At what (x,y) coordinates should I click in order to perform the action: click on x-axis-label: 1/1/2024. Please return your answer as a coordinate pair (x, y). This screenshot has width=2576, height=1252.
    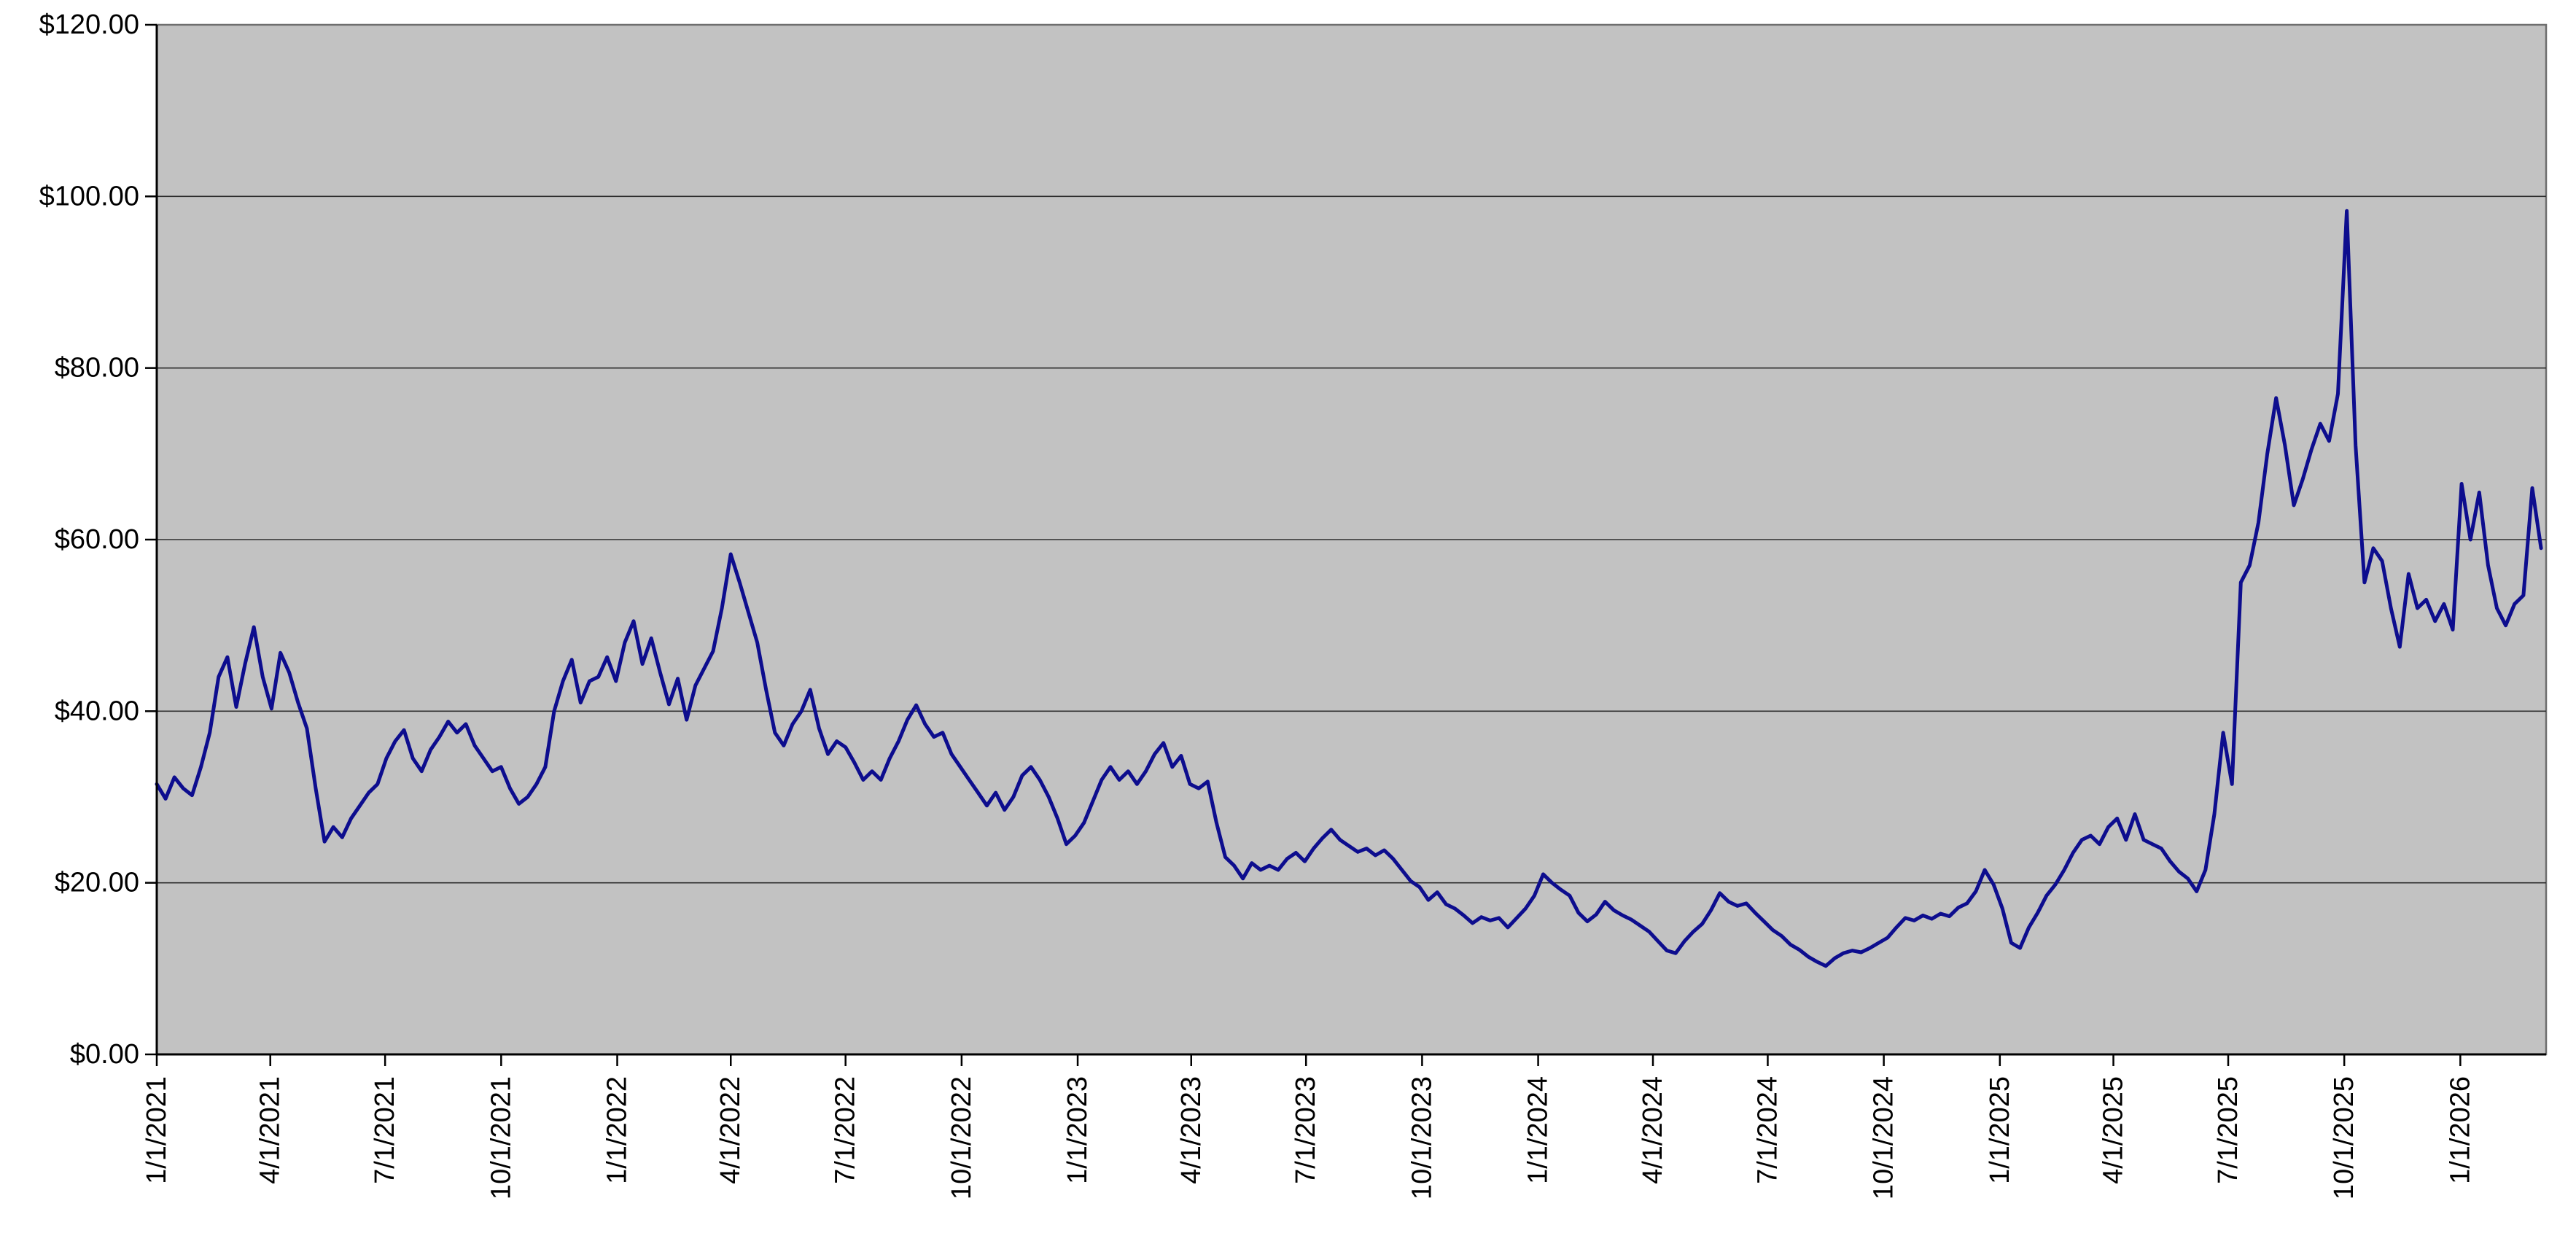
    Looking at the image, I should click on (1538, 1130).